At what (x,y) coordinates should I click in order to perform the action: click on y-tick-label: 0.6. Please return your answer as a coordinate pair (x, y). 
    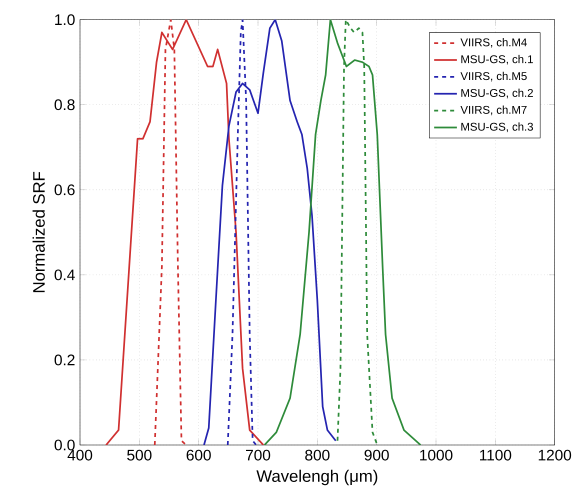
    Looking at the image, I should click on (64, 190).